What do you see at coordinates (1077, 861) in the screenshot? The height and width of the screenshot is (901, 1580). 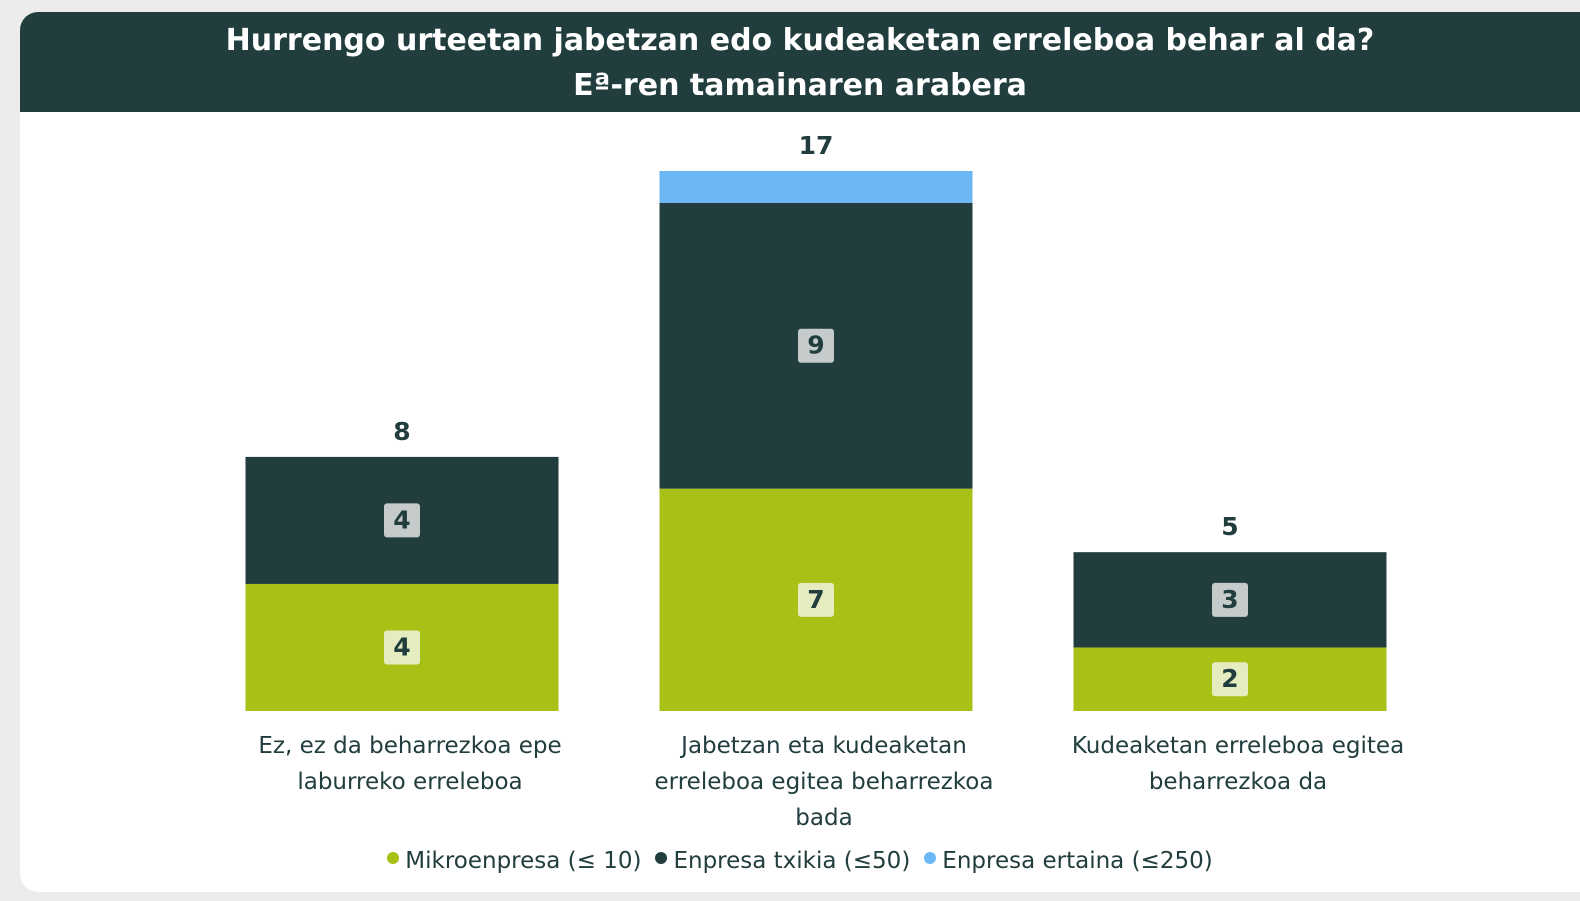 I see `legend-label: Enpresa ertaina (≤250)` at bounding box center [1077, 861].